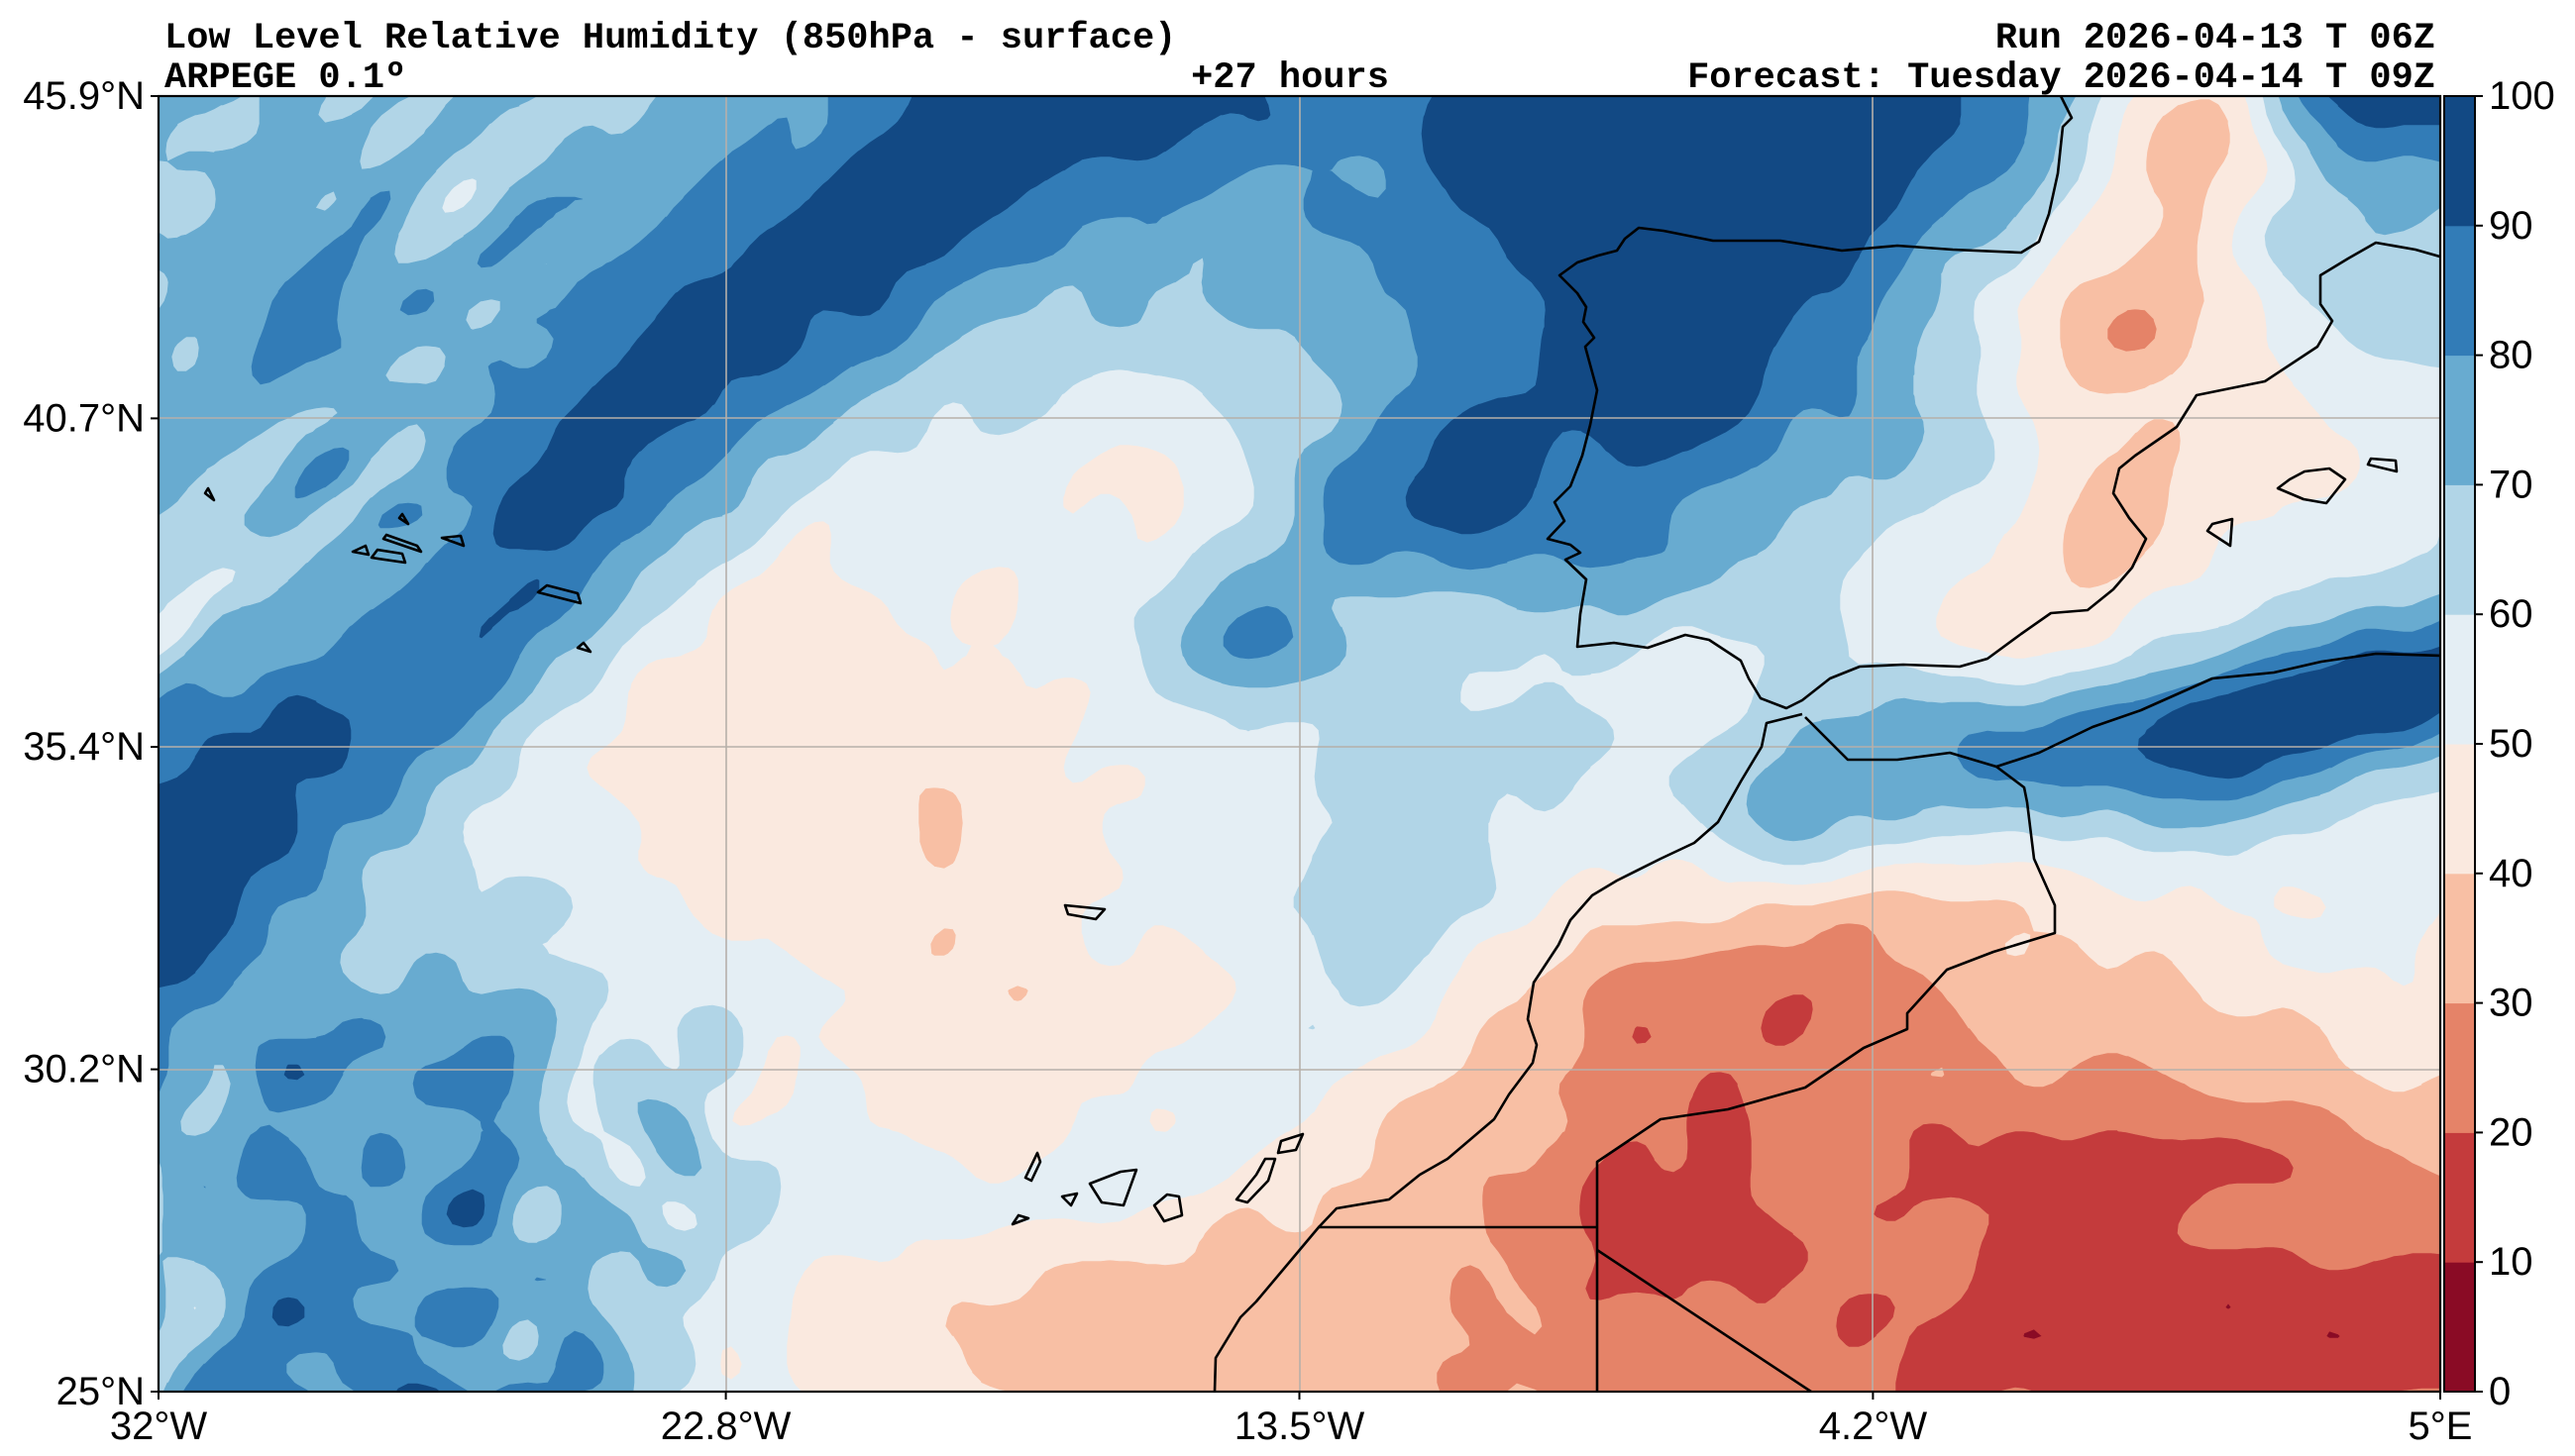 This screenshot has width=2575, height=1456. What do you see at coordinates (2511, 744) in the screenshot?
I see `svg-text: 50` at bounding box center [2511, 744].